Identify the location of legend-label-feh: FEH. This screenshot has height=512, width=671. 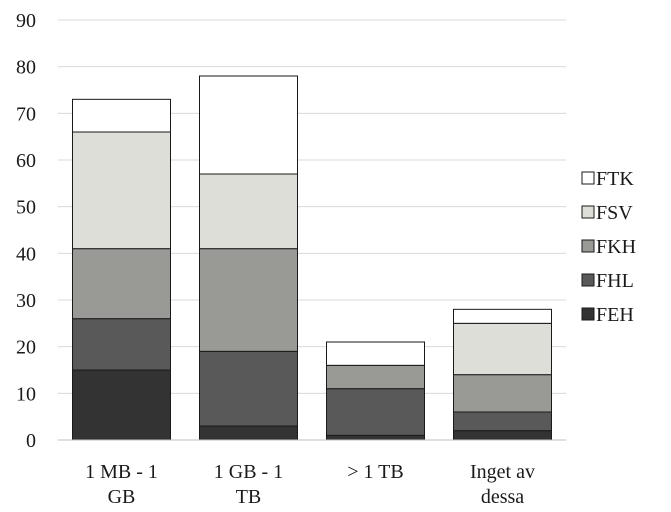
(615, 315).